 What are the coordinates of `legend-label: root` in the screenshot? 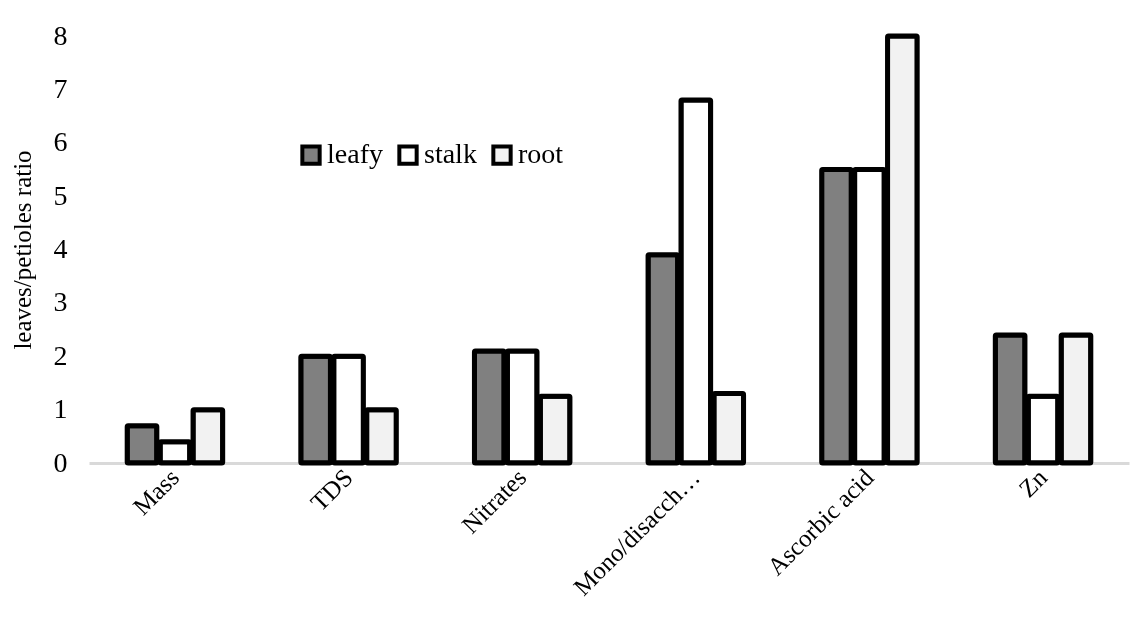 It's located at (541, 154).